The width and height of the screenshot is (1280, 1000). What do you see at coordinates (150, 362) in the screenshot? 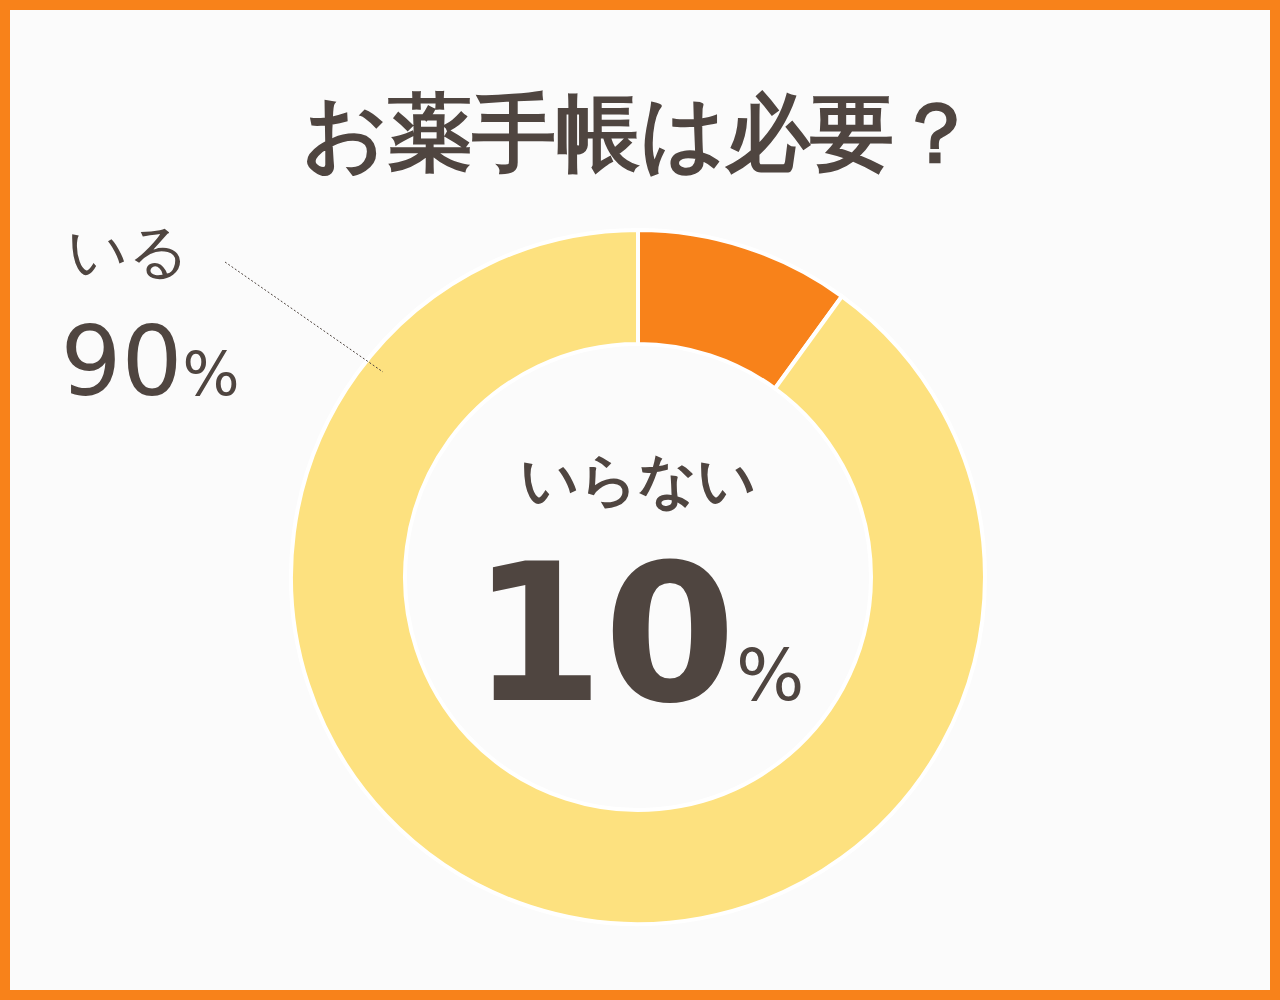
I see `data-label: 90%` at bounding box center [150, 362].